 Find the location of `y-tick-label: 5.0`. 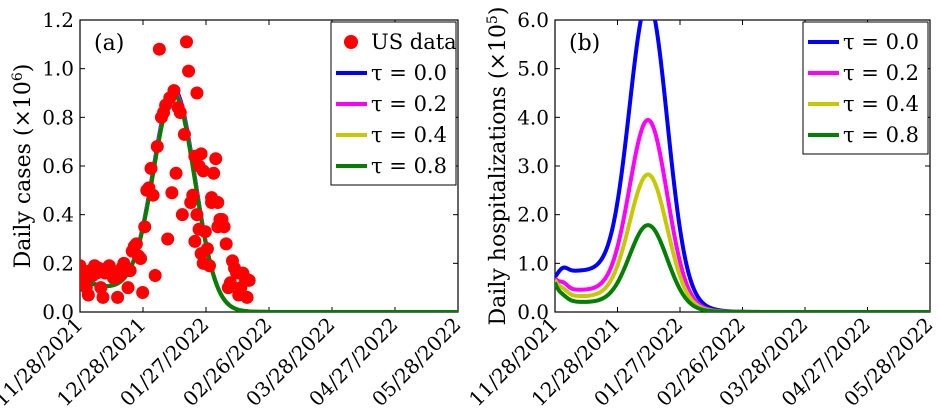

y-tick-label: 5.0 is located at coordinates (533, 69).